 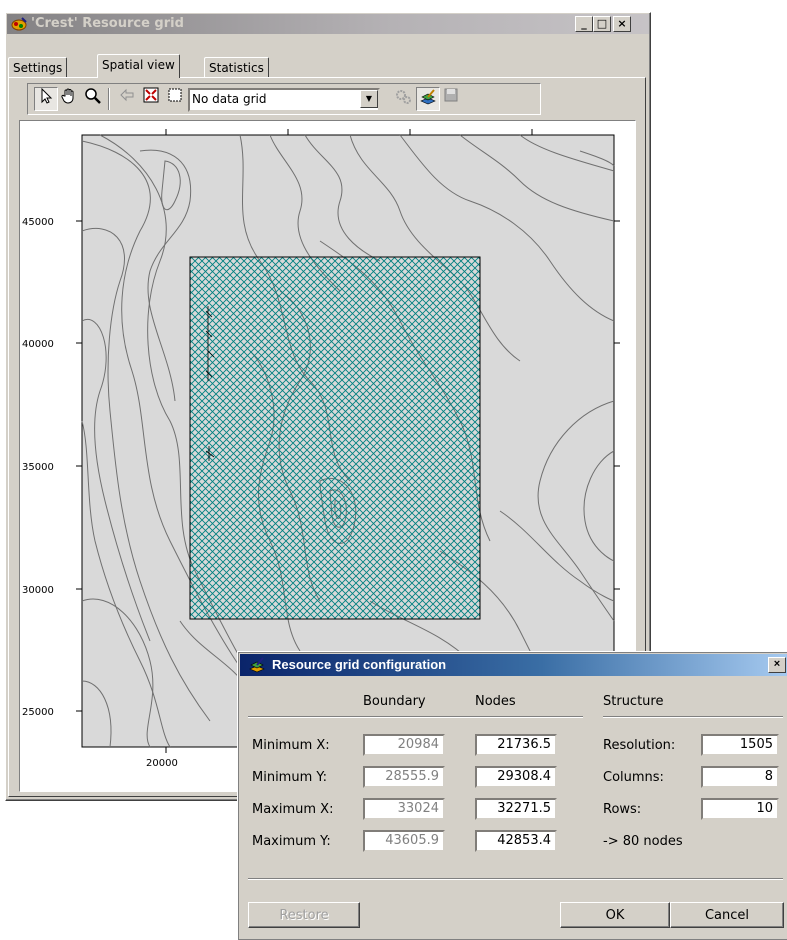 What do you see at coordinates (403, 98) in the screenshot?
I see `gears-icon` at bounding box center [403, 98].